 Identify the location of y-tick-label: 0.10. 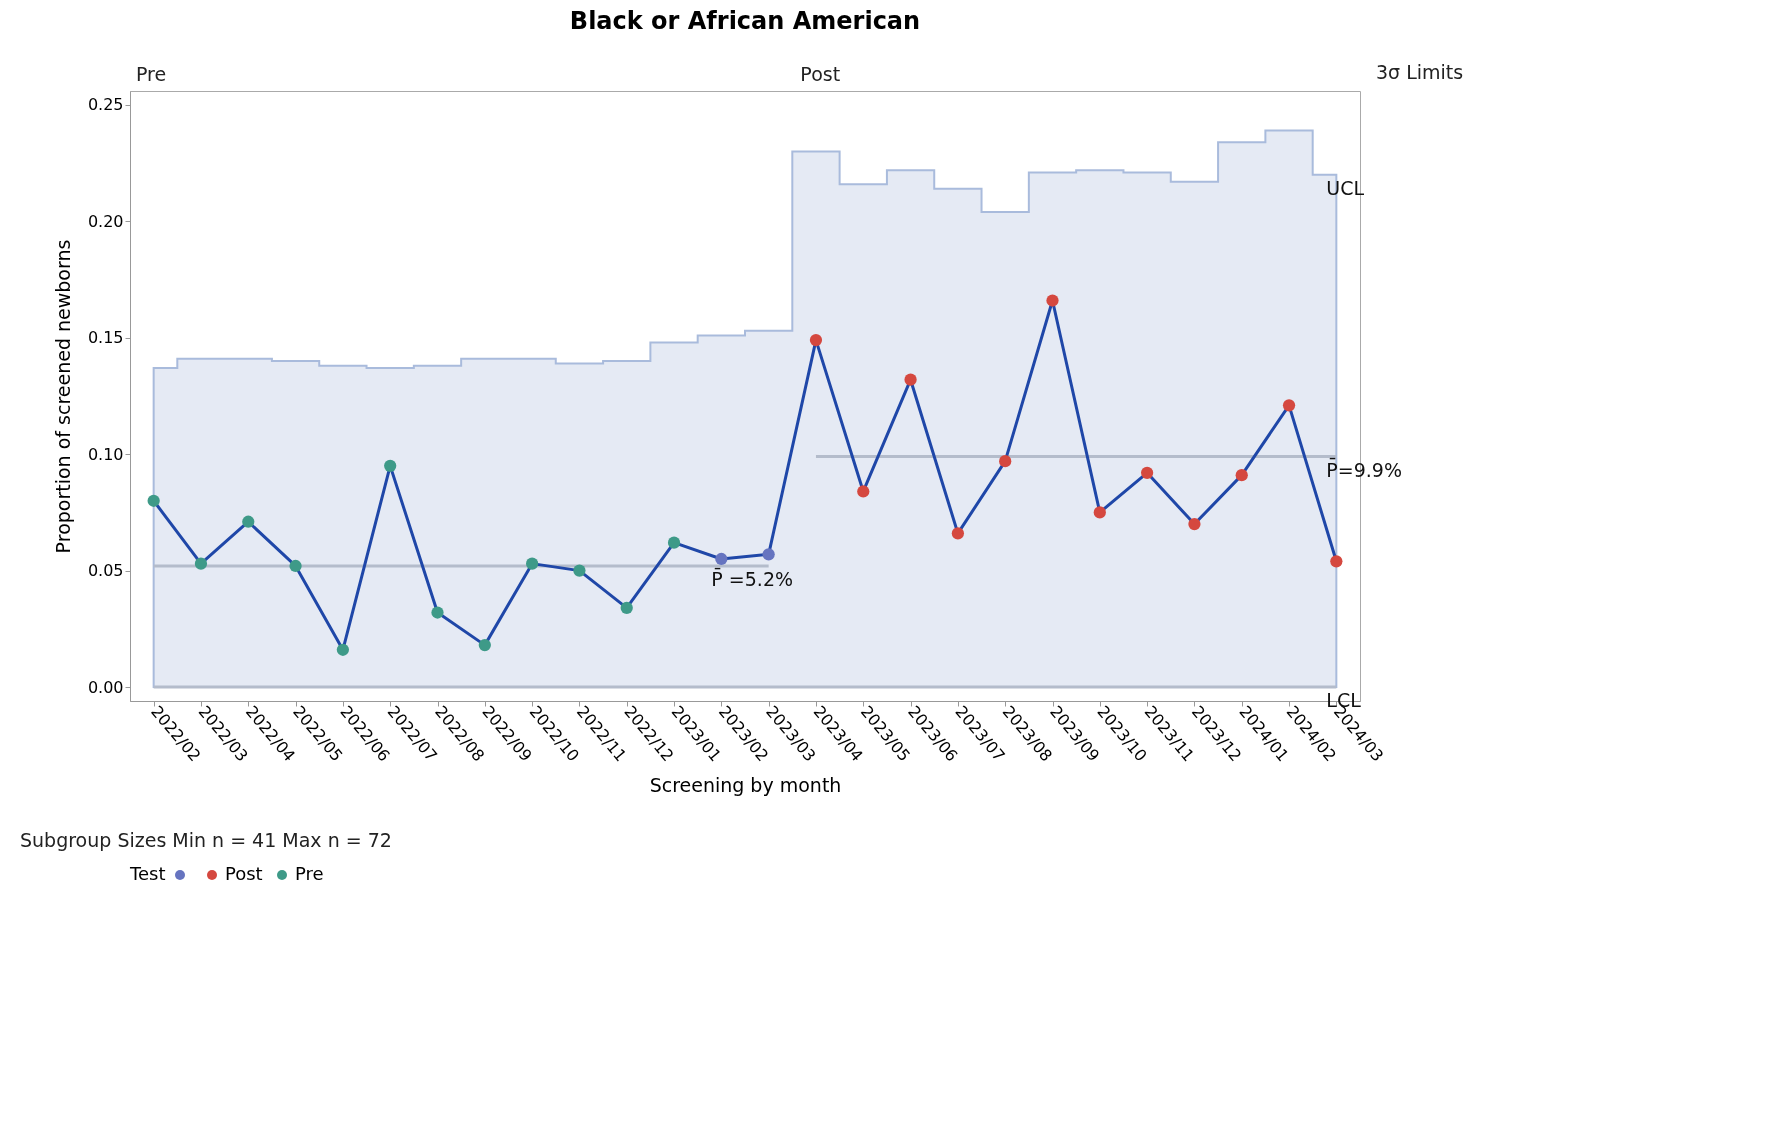
(105, 454).